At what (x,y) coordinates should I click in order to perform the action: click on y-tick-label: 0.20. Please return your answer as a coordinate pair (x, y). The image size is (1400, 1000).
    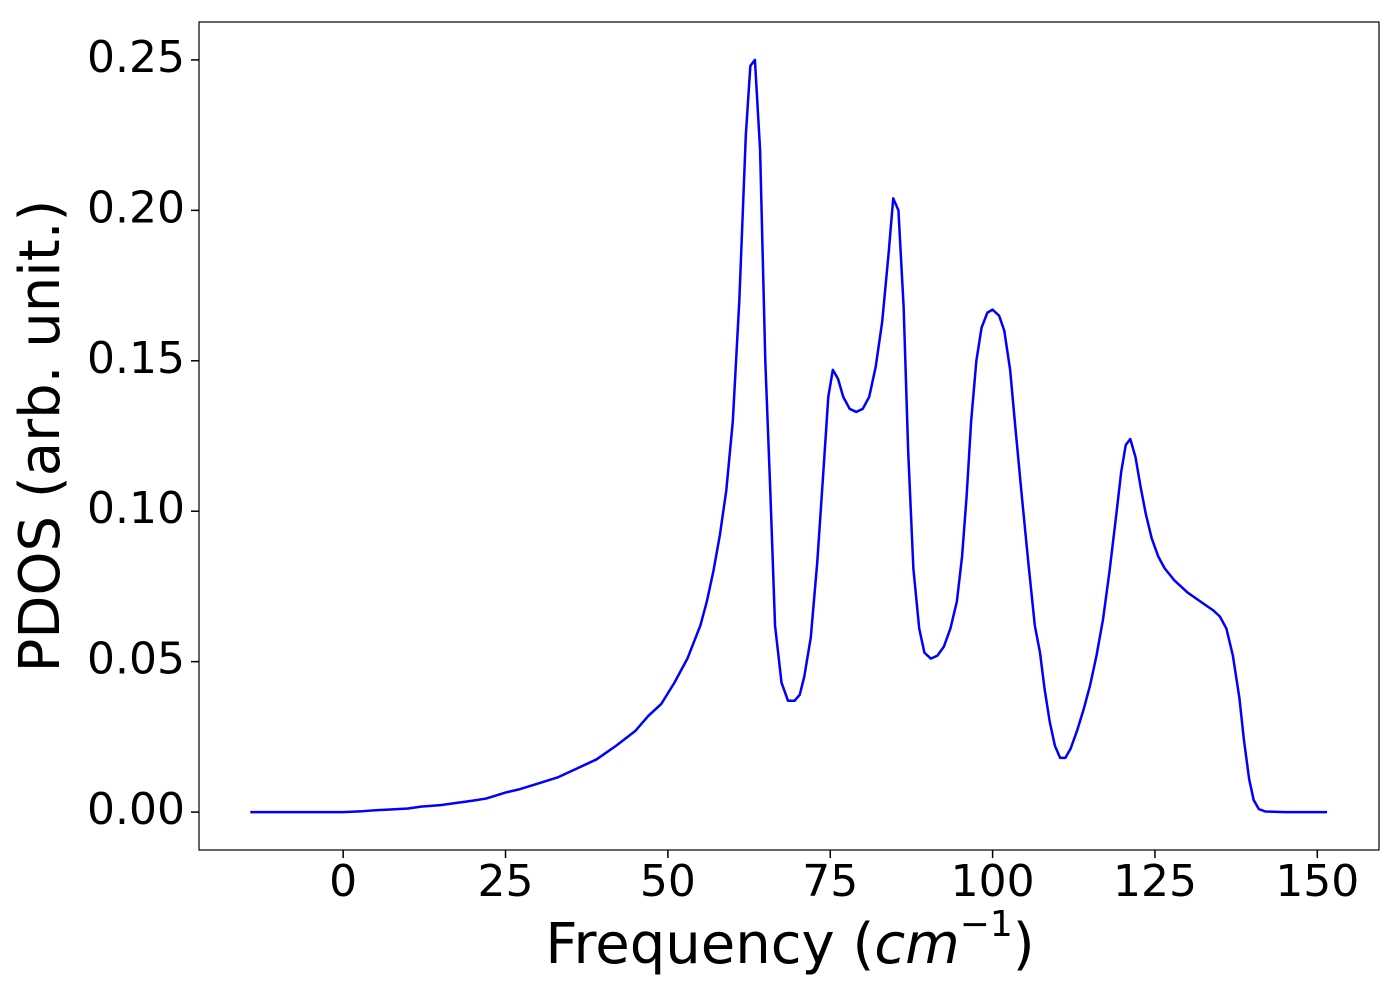
    Looking at the image, I should click on (136, 207).